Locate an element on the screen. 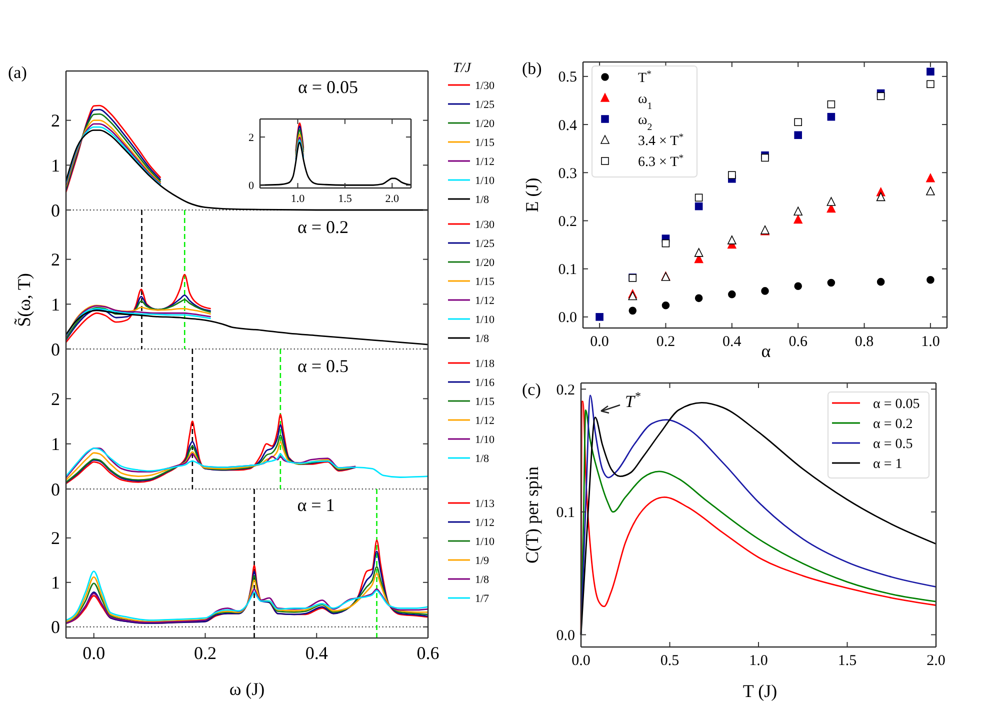 The width and height of the screenshot is (990, 726). legend-label: α = 0.5 is located at coordinates (893, 444).